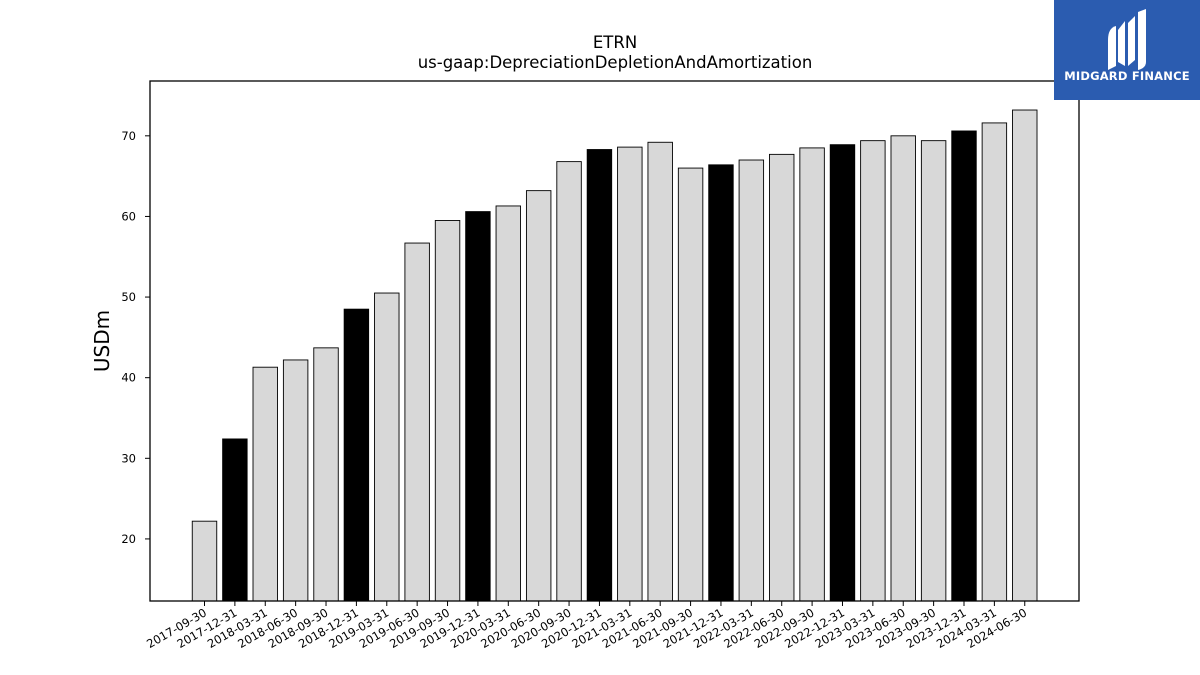 The height and width of the screenshot is (675, 1200). What do you see at coordinates (128, 136) in the screenshot?
I see `y-tick-label: 70` at bounding box center [128, 136].